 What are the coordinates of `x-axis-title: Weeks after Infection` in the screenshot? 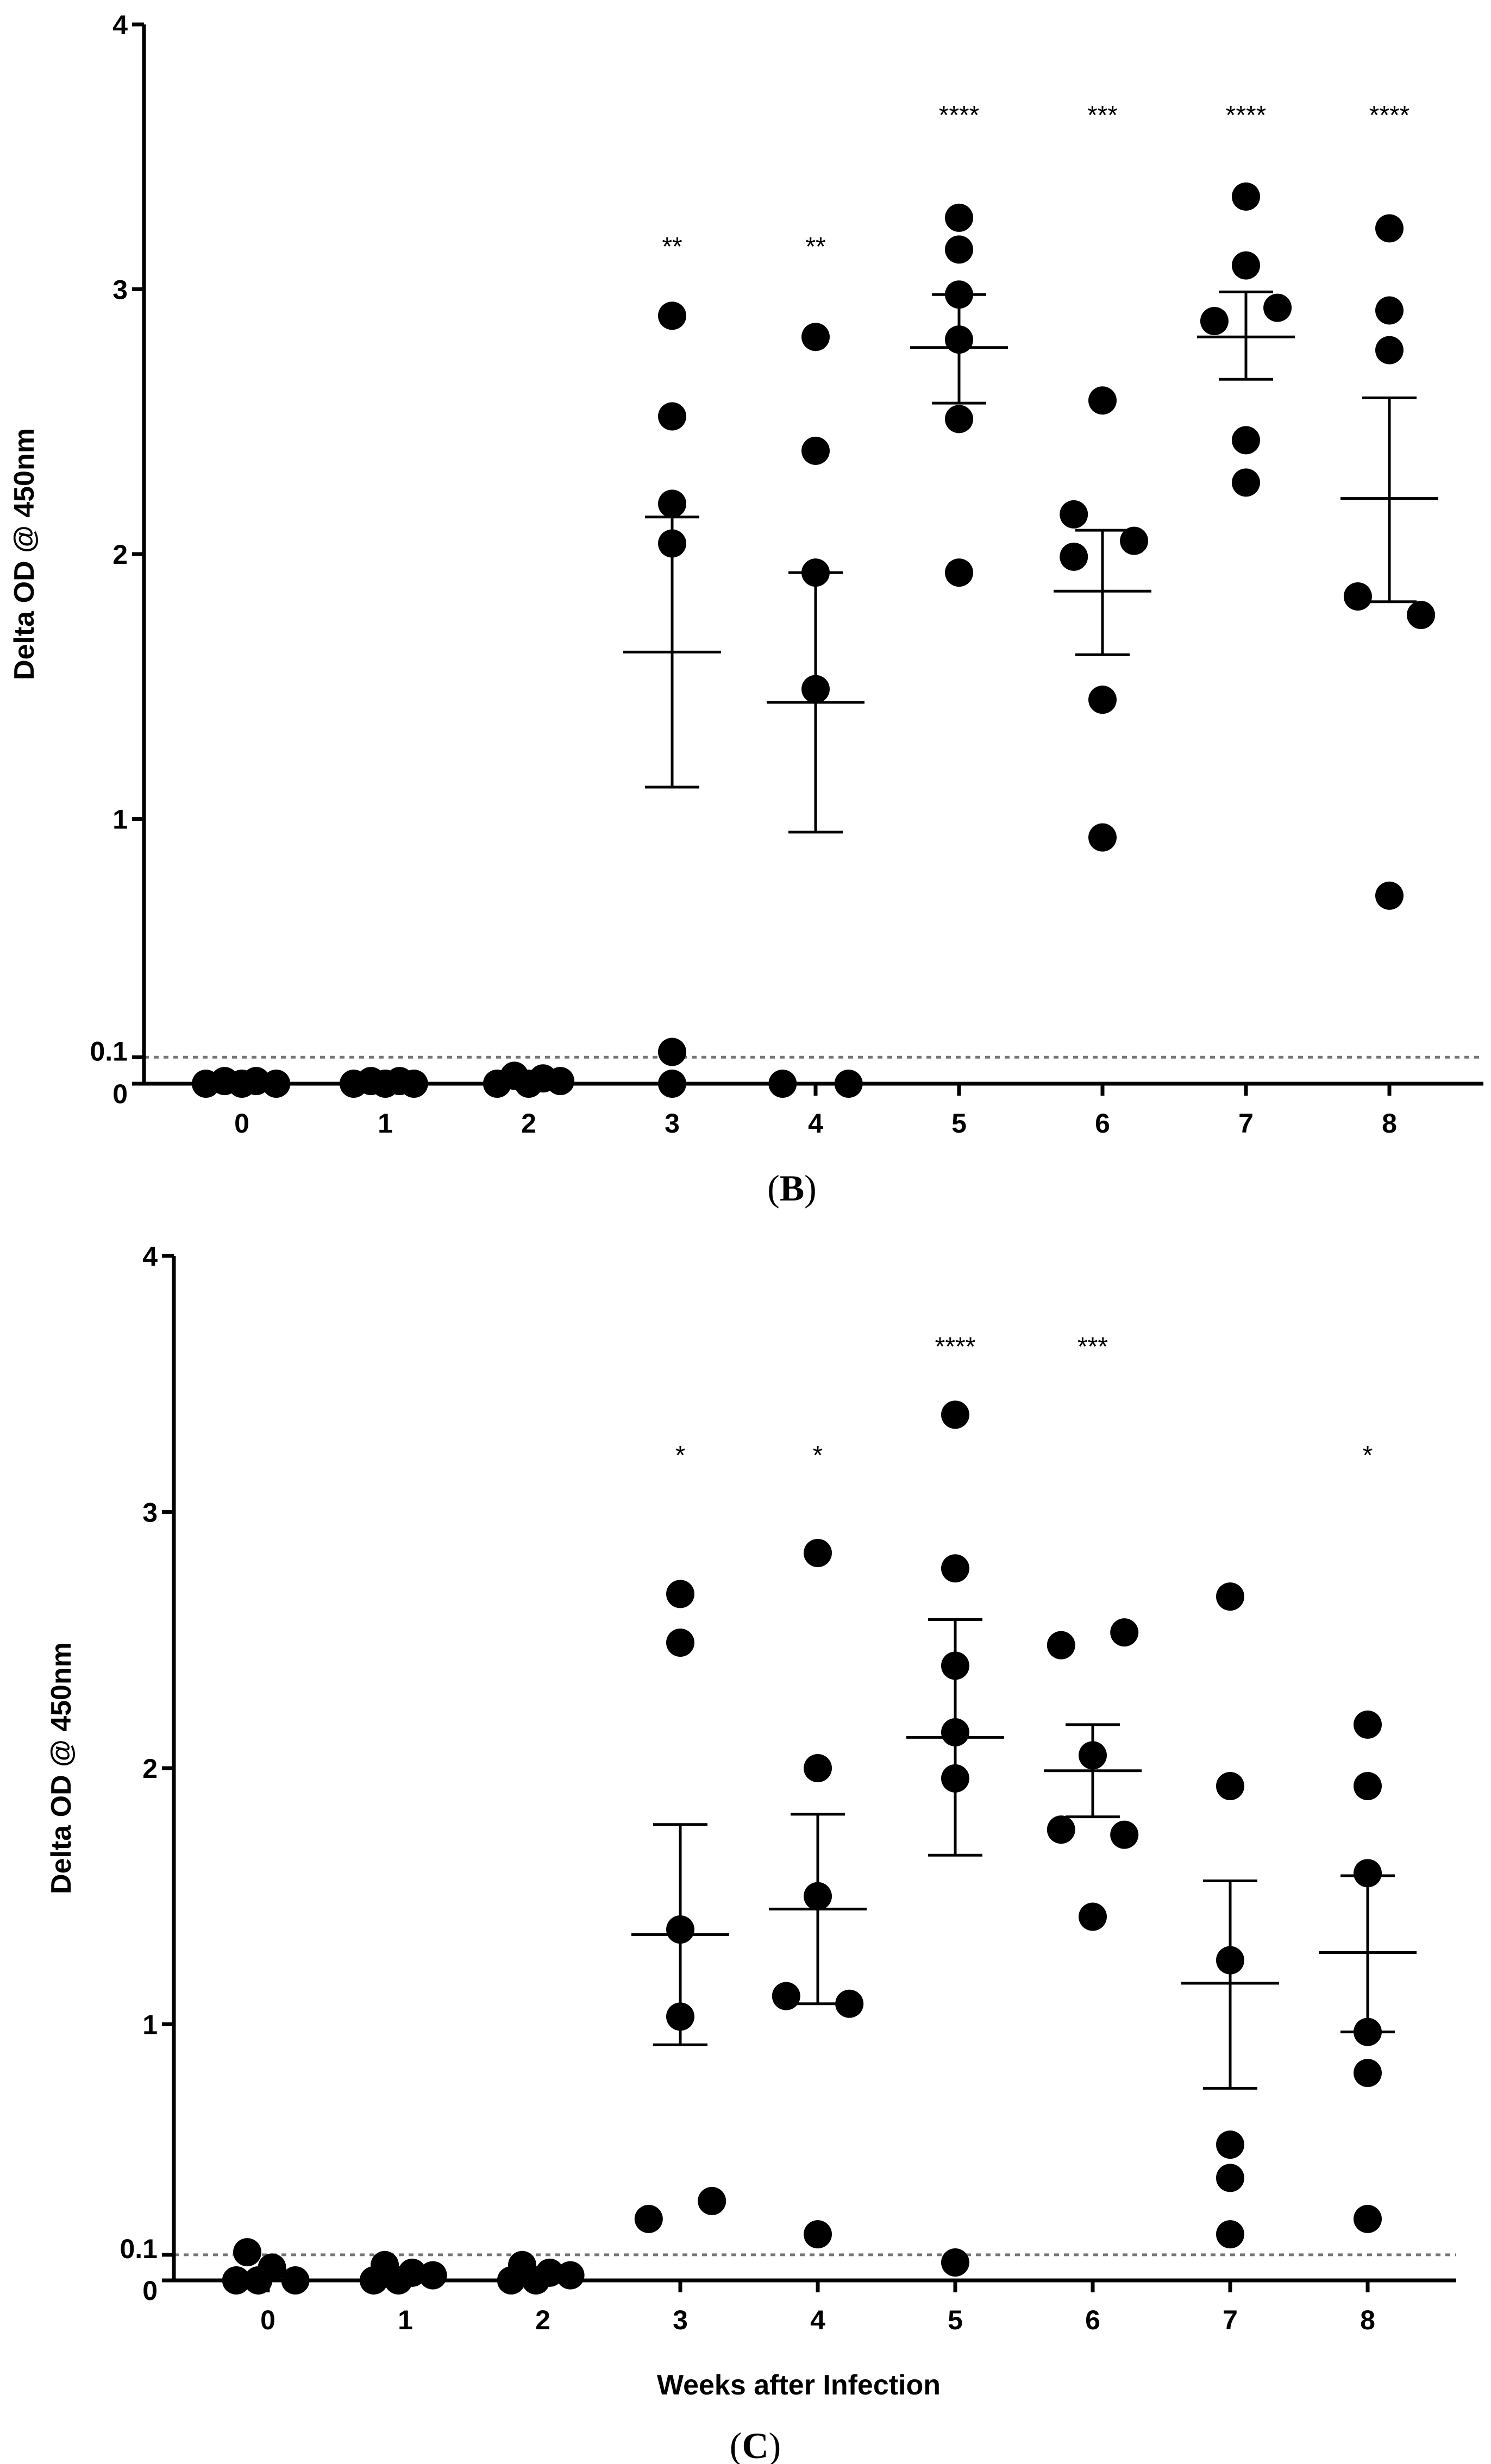 It's located at (799, 2385).